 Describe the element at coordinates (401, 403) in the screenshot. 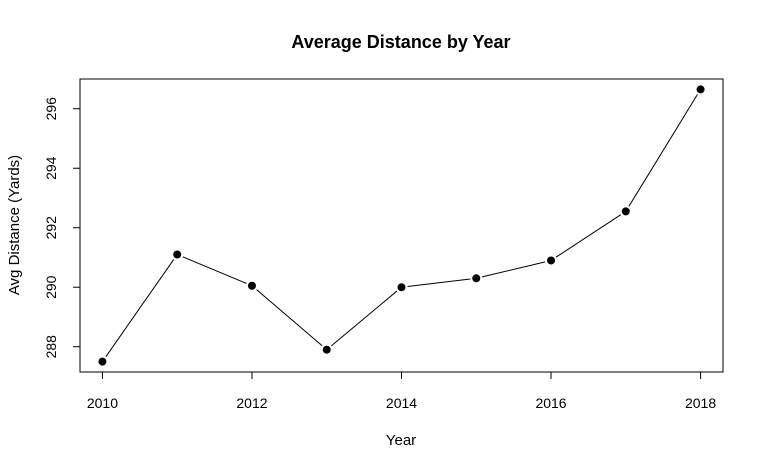

I see `x-tick-label: 2014` at that location.